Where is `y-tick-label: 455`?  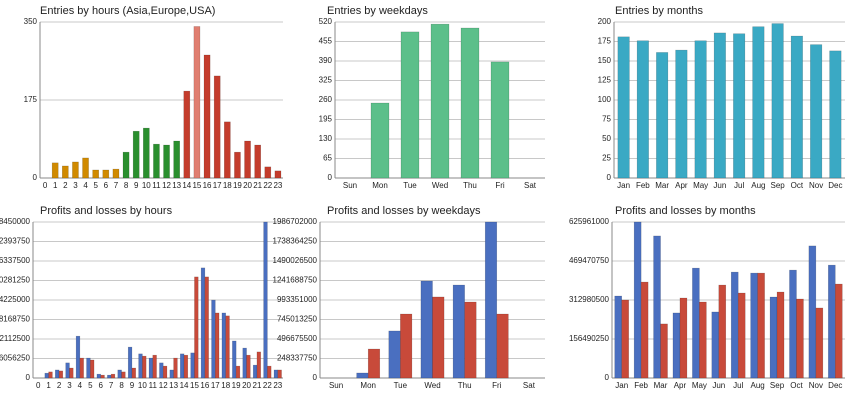 y-tick-label: 455 is located at coordinates (326, 41).